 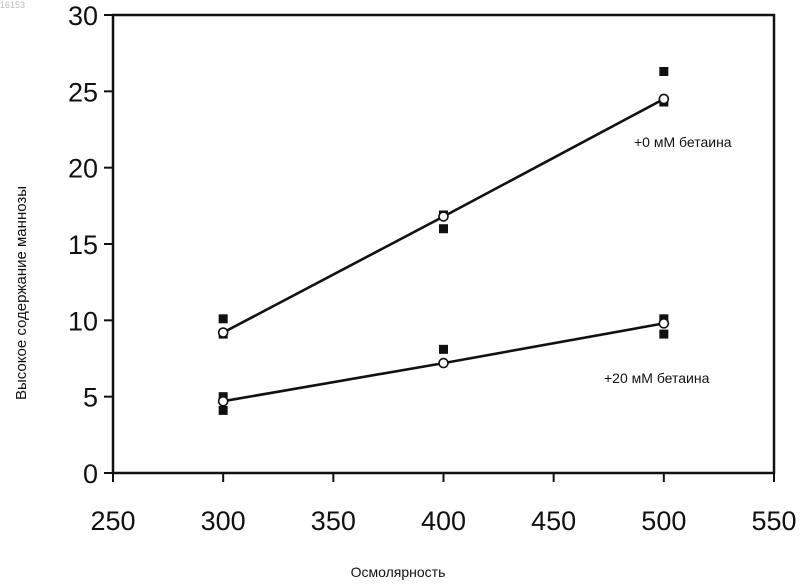 What do you see at coordinates (223, 521) in the screenshot?
I see `x-tick-label: 300` at bounding box center [223, 521].